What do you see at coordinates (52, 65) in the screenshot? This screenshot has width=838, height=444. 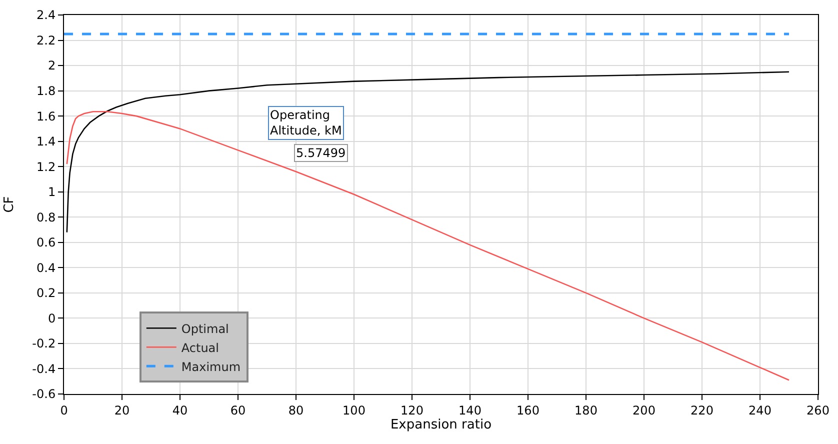 I see `y-tick-label: 2` at bounding box center [52, 65].